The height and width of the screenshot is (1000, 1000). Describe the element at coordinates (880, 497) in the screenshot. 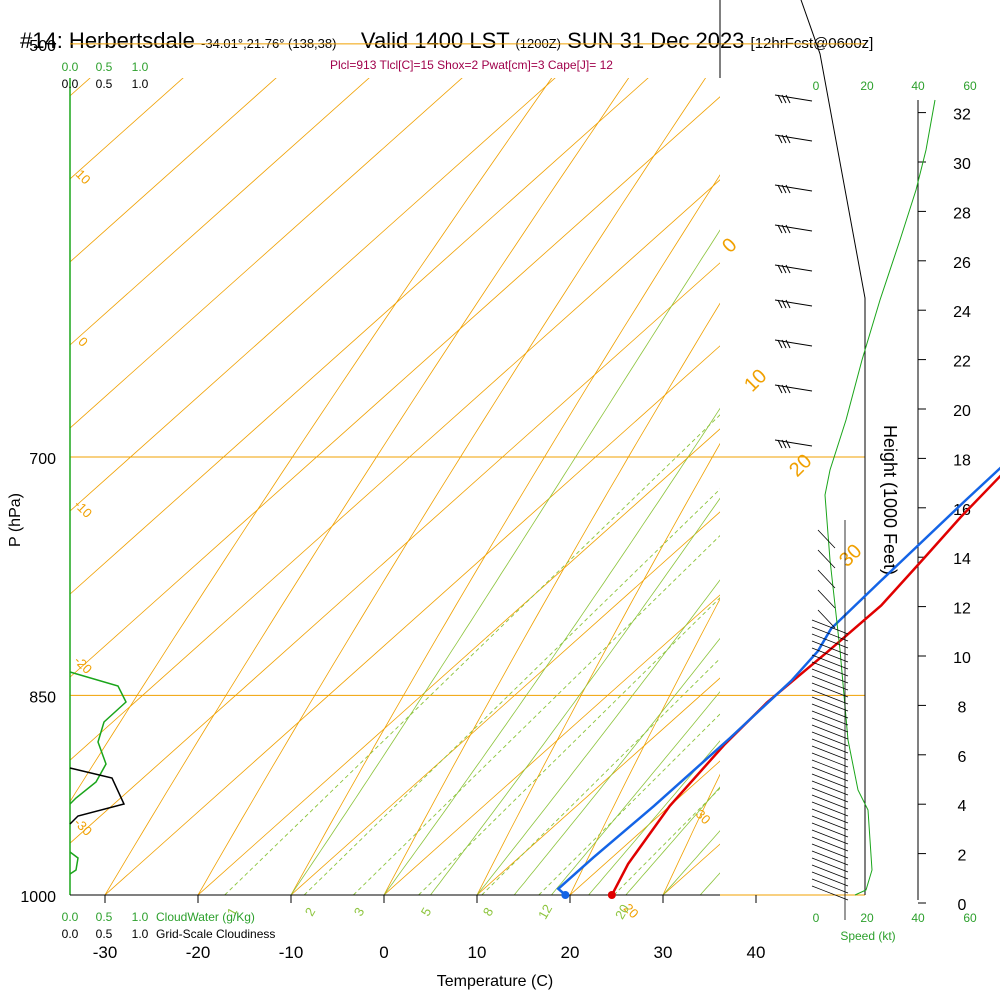

I see `wind-speed-trace` at that location.